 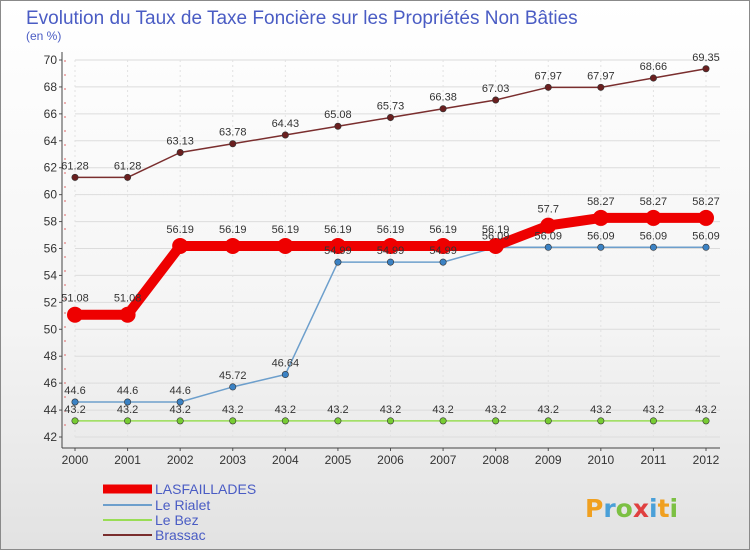 What do you see at coordinates (338, 126) in the screenshot?
I see `point-brassac-2005` at bounding box center [338, 126].